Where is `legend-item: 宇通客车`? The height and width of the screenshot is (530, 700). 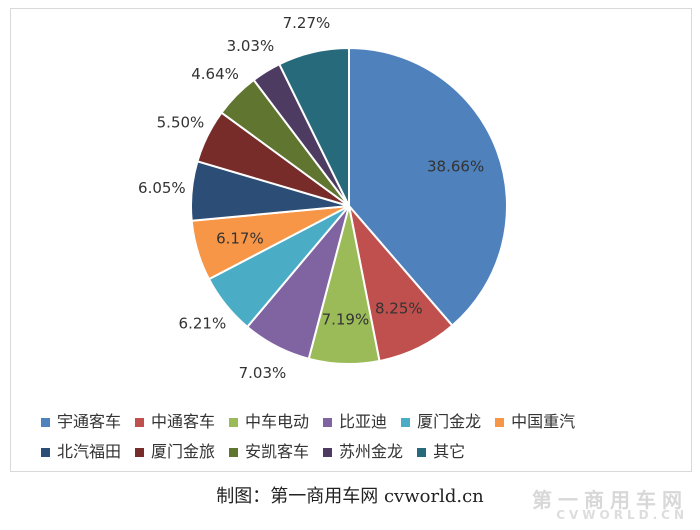 legend-item: 宇通客车 is located at coordinates (81, 422).